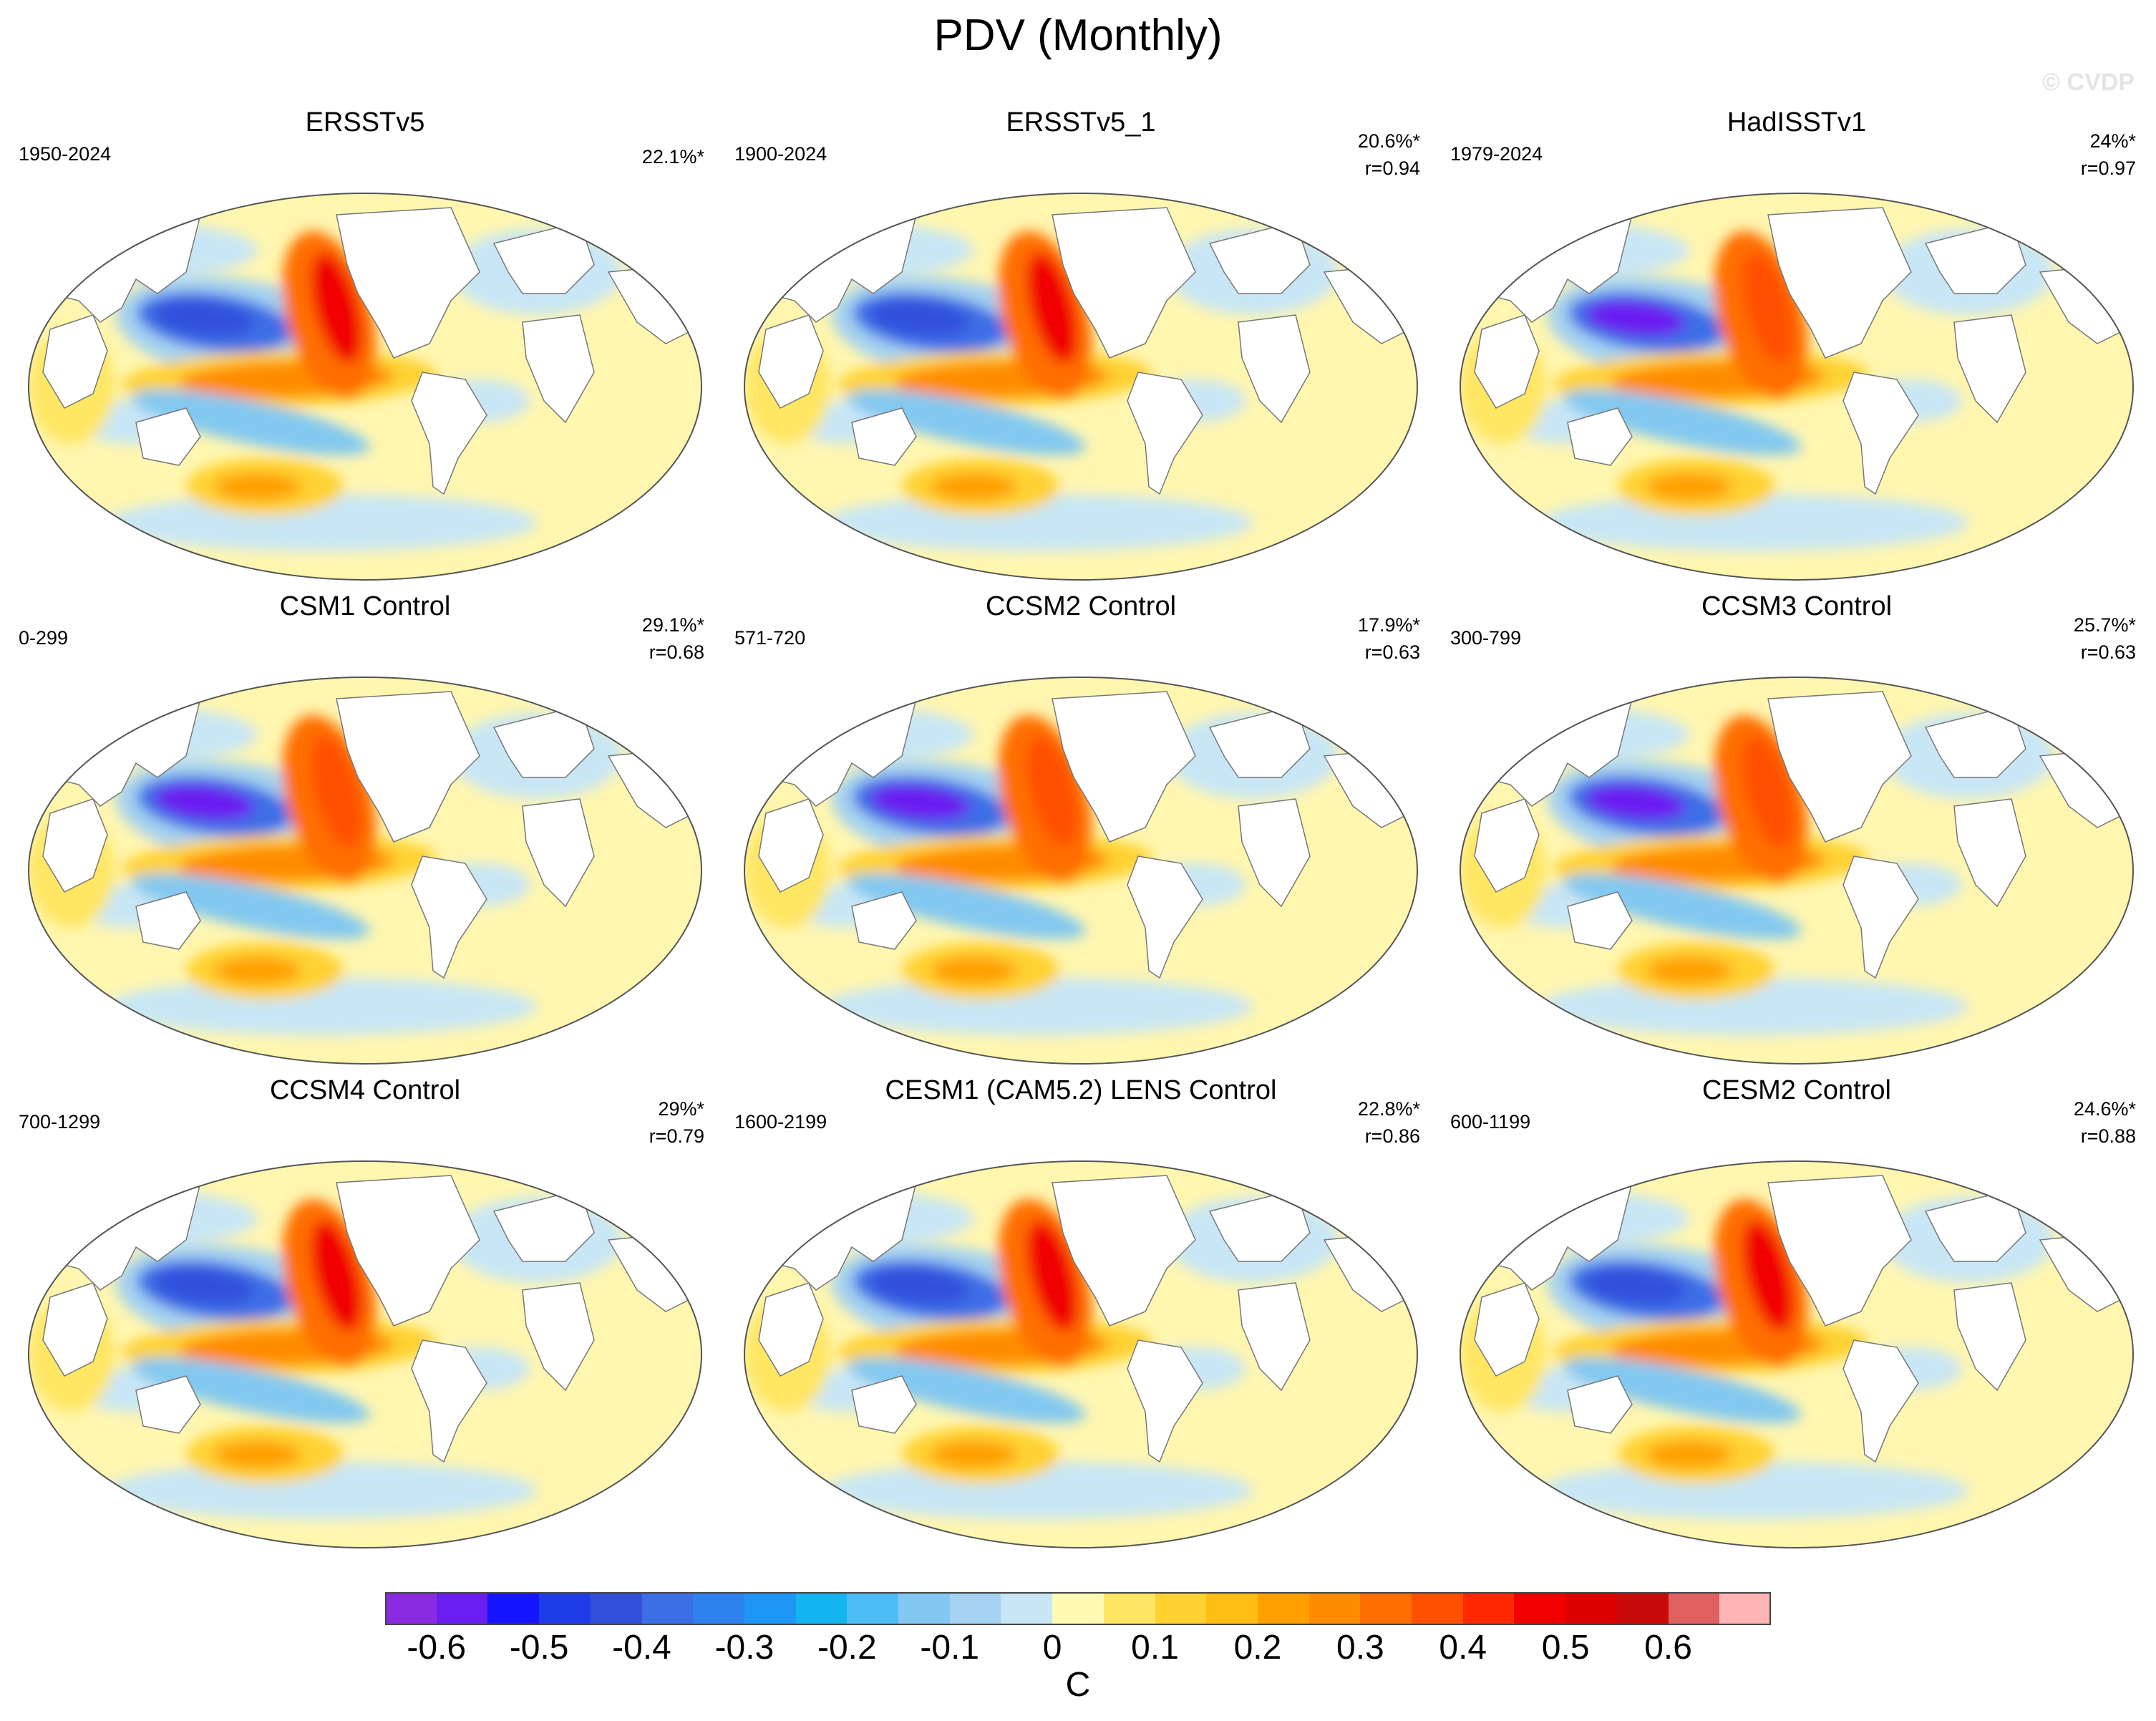 Image resolution: width=2156 pixels, height=1721 pixels. Describe the element at coordinates (1497, 154) in the screenshot. I see `panel-period: 1979-2024` at that location.